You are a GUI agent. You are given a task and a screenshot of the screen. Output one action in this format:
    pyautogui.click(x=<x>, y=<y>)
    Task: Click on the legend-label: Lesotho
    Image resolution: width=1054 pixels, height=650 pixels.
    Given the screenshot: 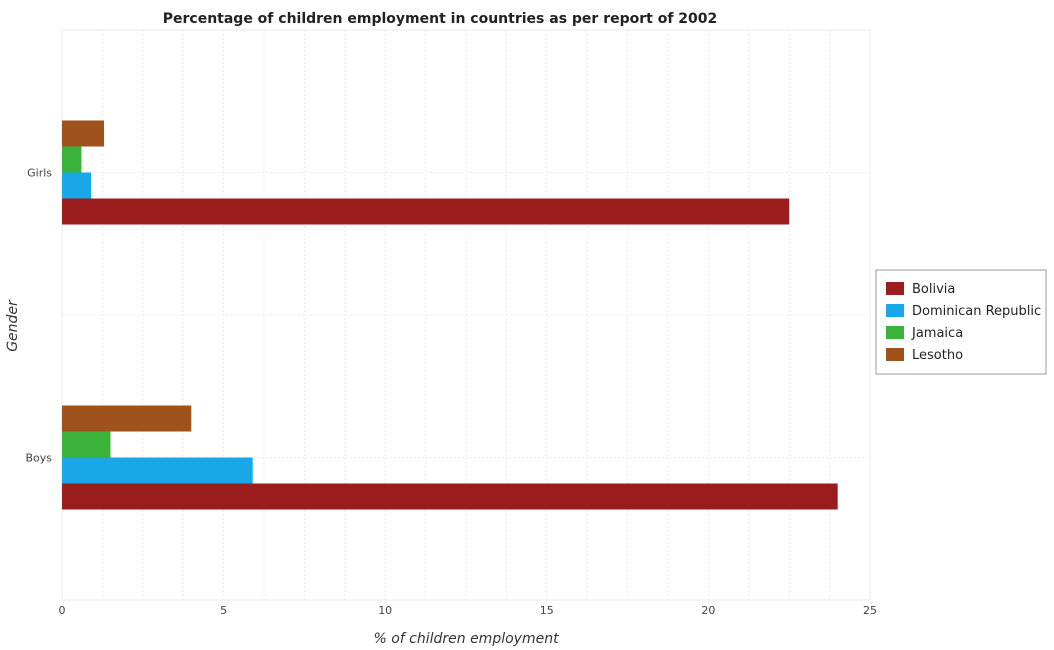 What is the action you would take?
    pyautogui.click(x=937, y=355)
    